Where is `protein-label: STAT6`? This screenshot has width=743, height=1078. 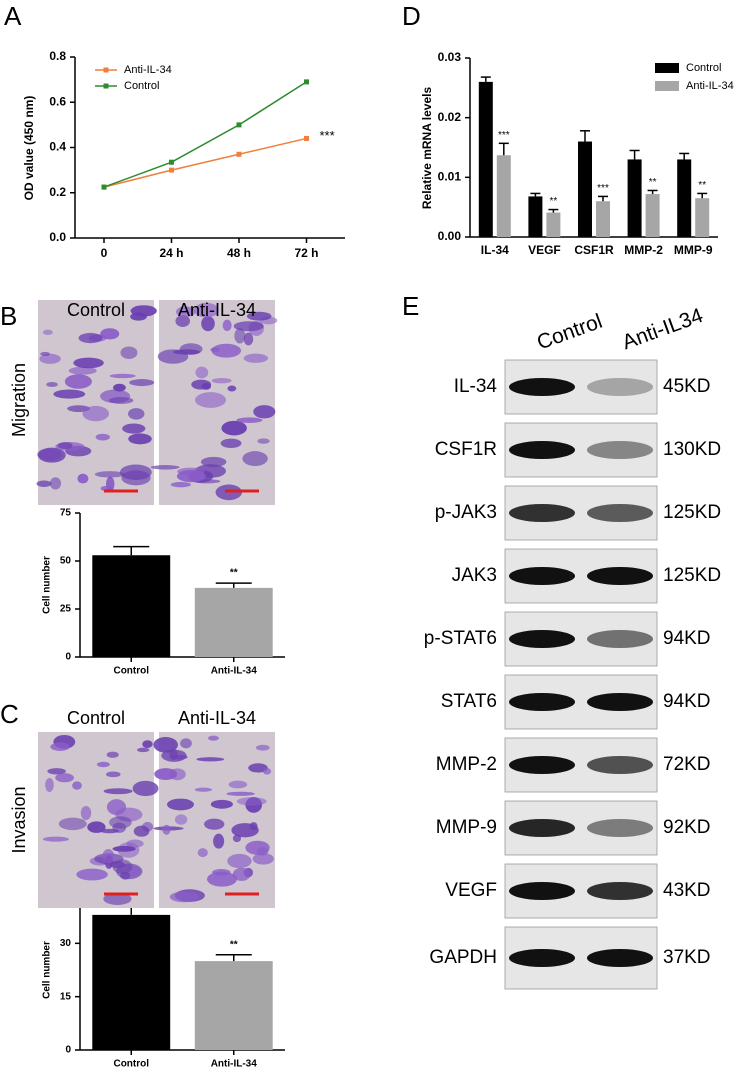
protein-label: STAT6 is located at coordinates (469, 701).